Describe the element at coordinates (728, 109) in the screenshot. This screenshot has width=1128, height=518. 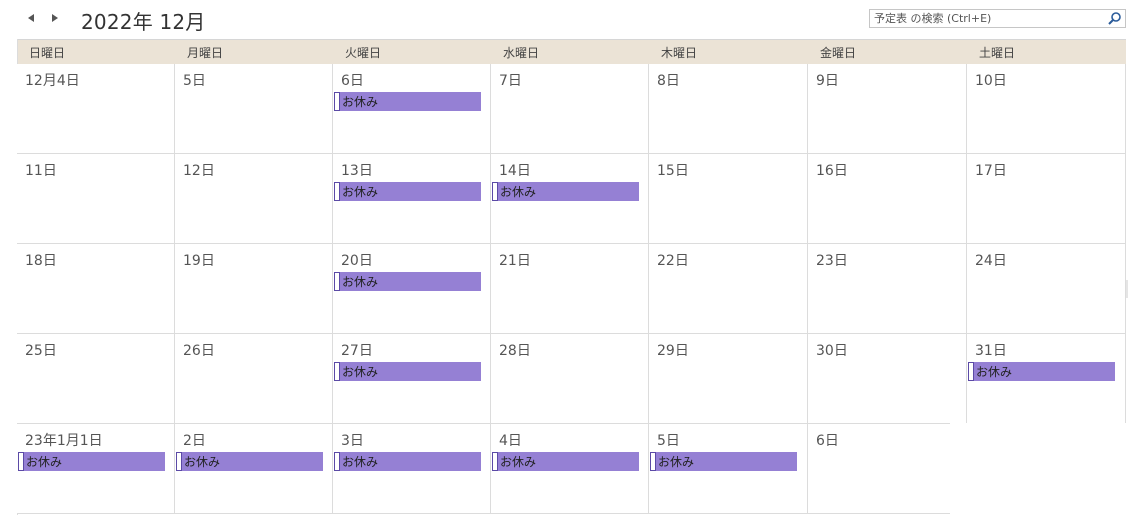
I see `calendar-day-cell: 8日` at that location.